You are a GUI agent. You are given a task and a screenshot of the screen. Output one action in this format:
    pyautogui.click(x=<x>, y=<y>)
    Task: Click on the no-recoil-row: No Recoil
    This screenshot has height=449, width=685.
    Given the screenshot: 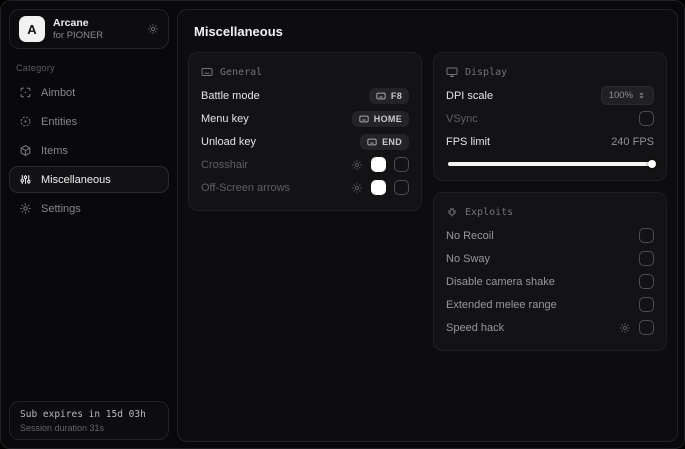 What is the action you would take?
    pyautogui.click(x=550, y=235)
    